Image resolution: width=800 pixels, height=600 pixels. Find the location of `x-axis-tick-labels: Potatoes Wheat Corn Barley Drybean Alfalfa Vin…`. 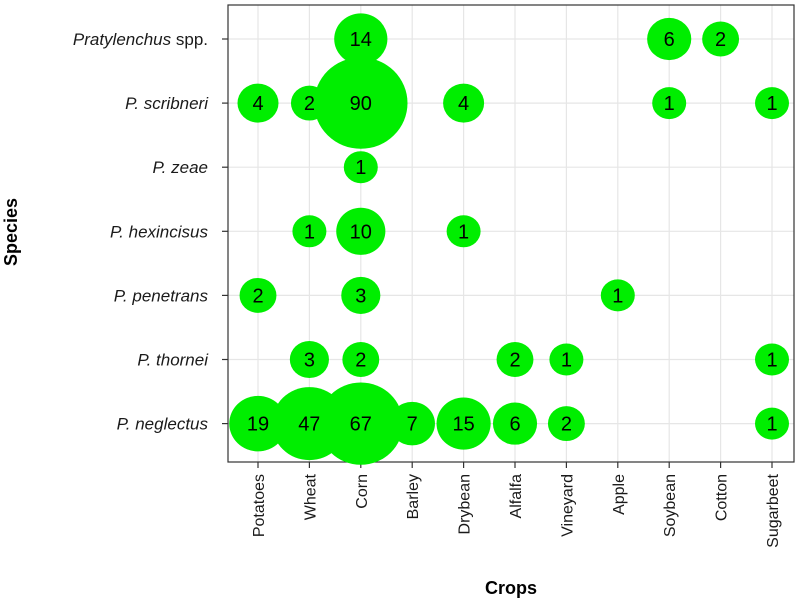

x-axis-tick-labels: Potatoes Wheat Corn Barley Drybean Alfalfa Vin… is located at coordinates (516, 510).